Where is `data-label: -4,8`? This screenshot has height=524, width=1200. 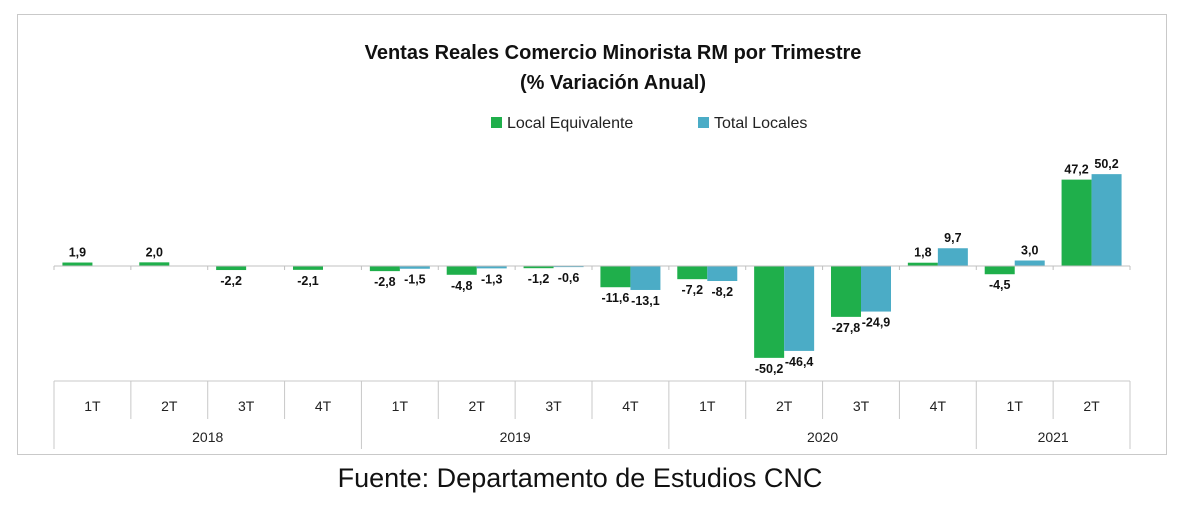 data-label: -4,8 is located at coordinates (462, 286).